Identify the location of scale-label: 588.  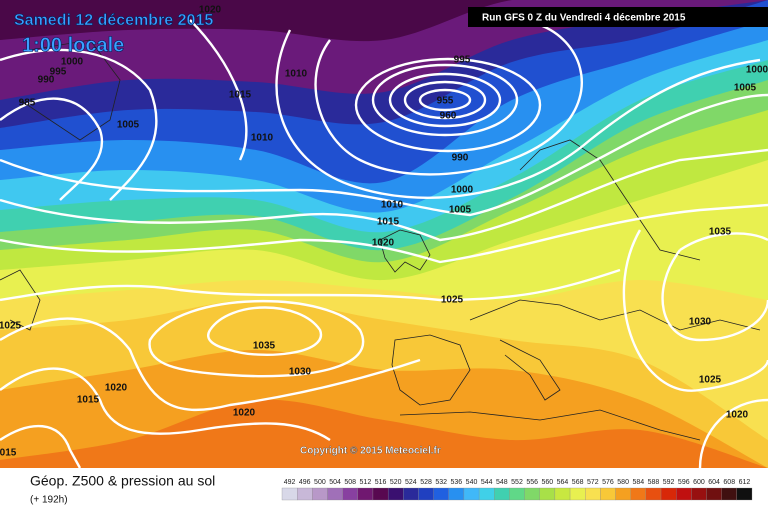
(654, 482).